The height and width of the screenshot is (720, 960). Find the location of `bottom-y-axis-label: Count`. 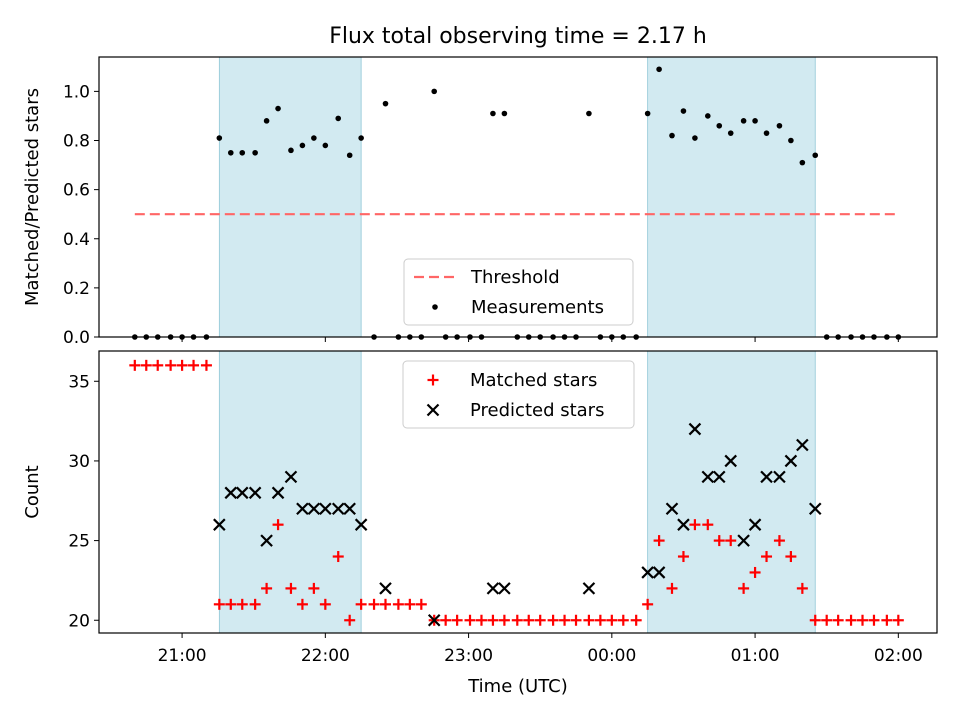

bottom-y-axis-label: Count is located at coordinates (32, 491).